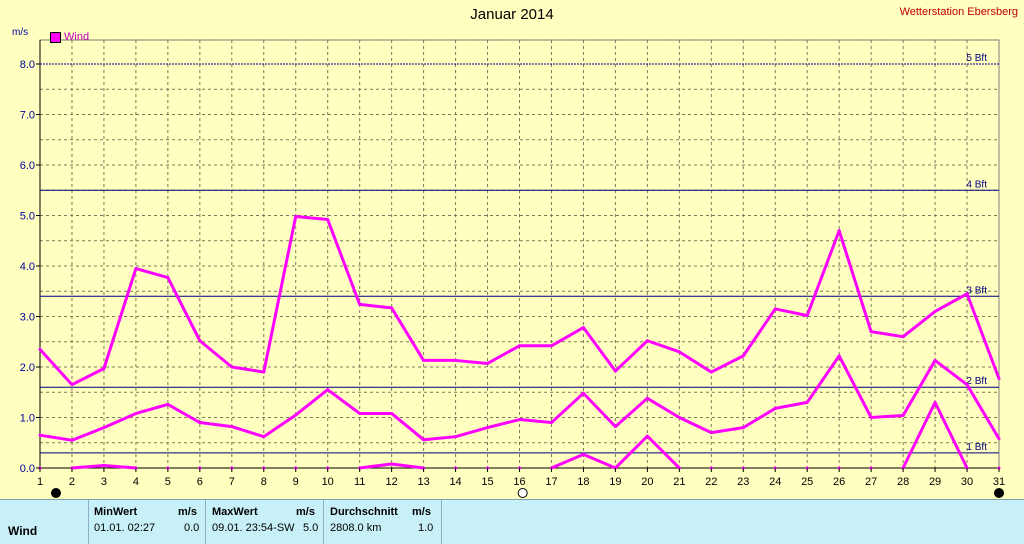  What do you see at coordinates (807, 482) in the screenshot?
I see `x-tick-label: 25` at bounding box center [807, 482].